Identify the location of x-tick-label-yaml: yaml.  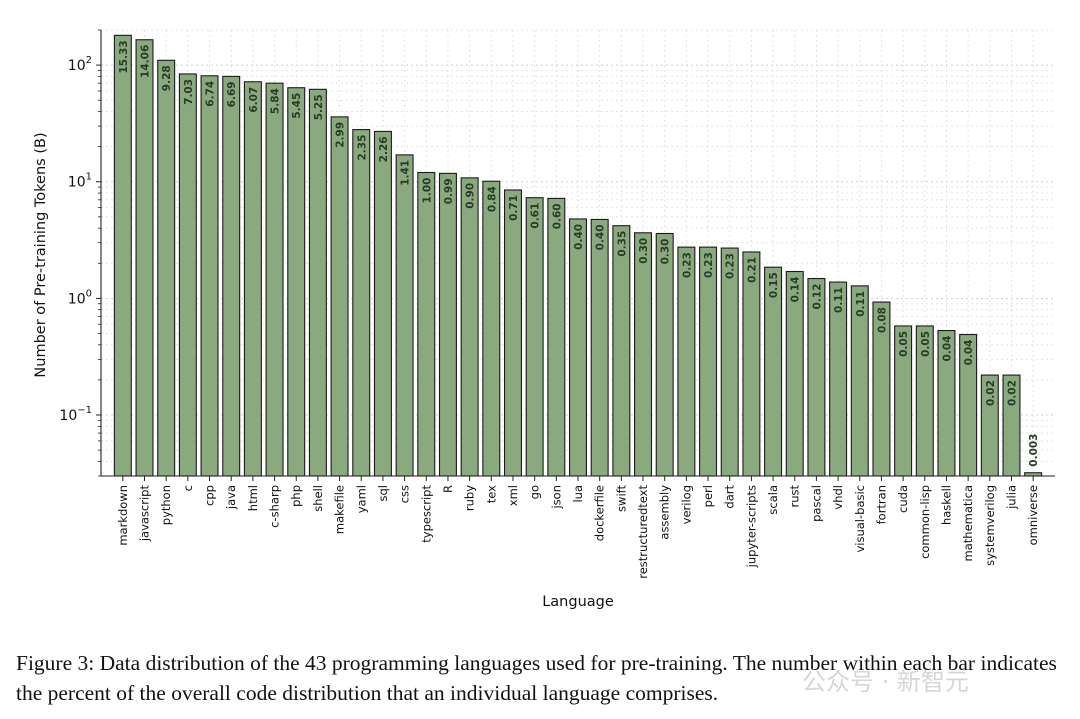
(361, 499).